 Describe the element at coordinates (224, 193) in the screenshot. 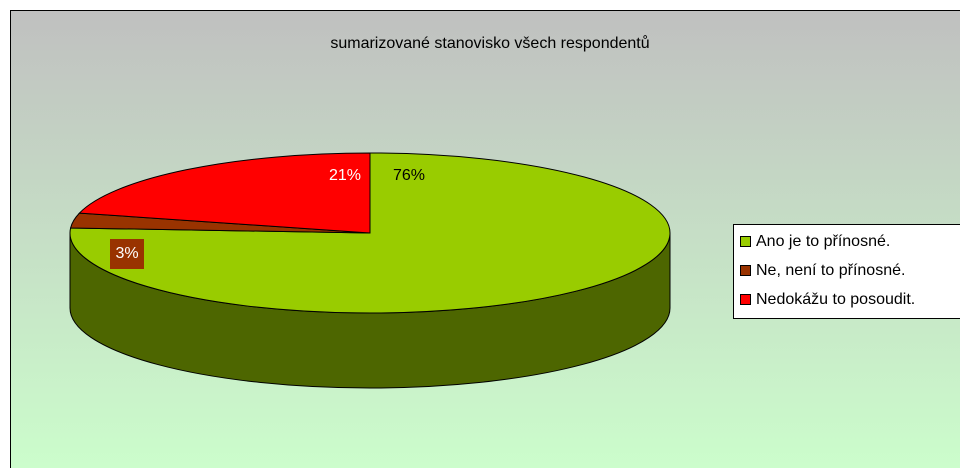

I see `slice` at that location.